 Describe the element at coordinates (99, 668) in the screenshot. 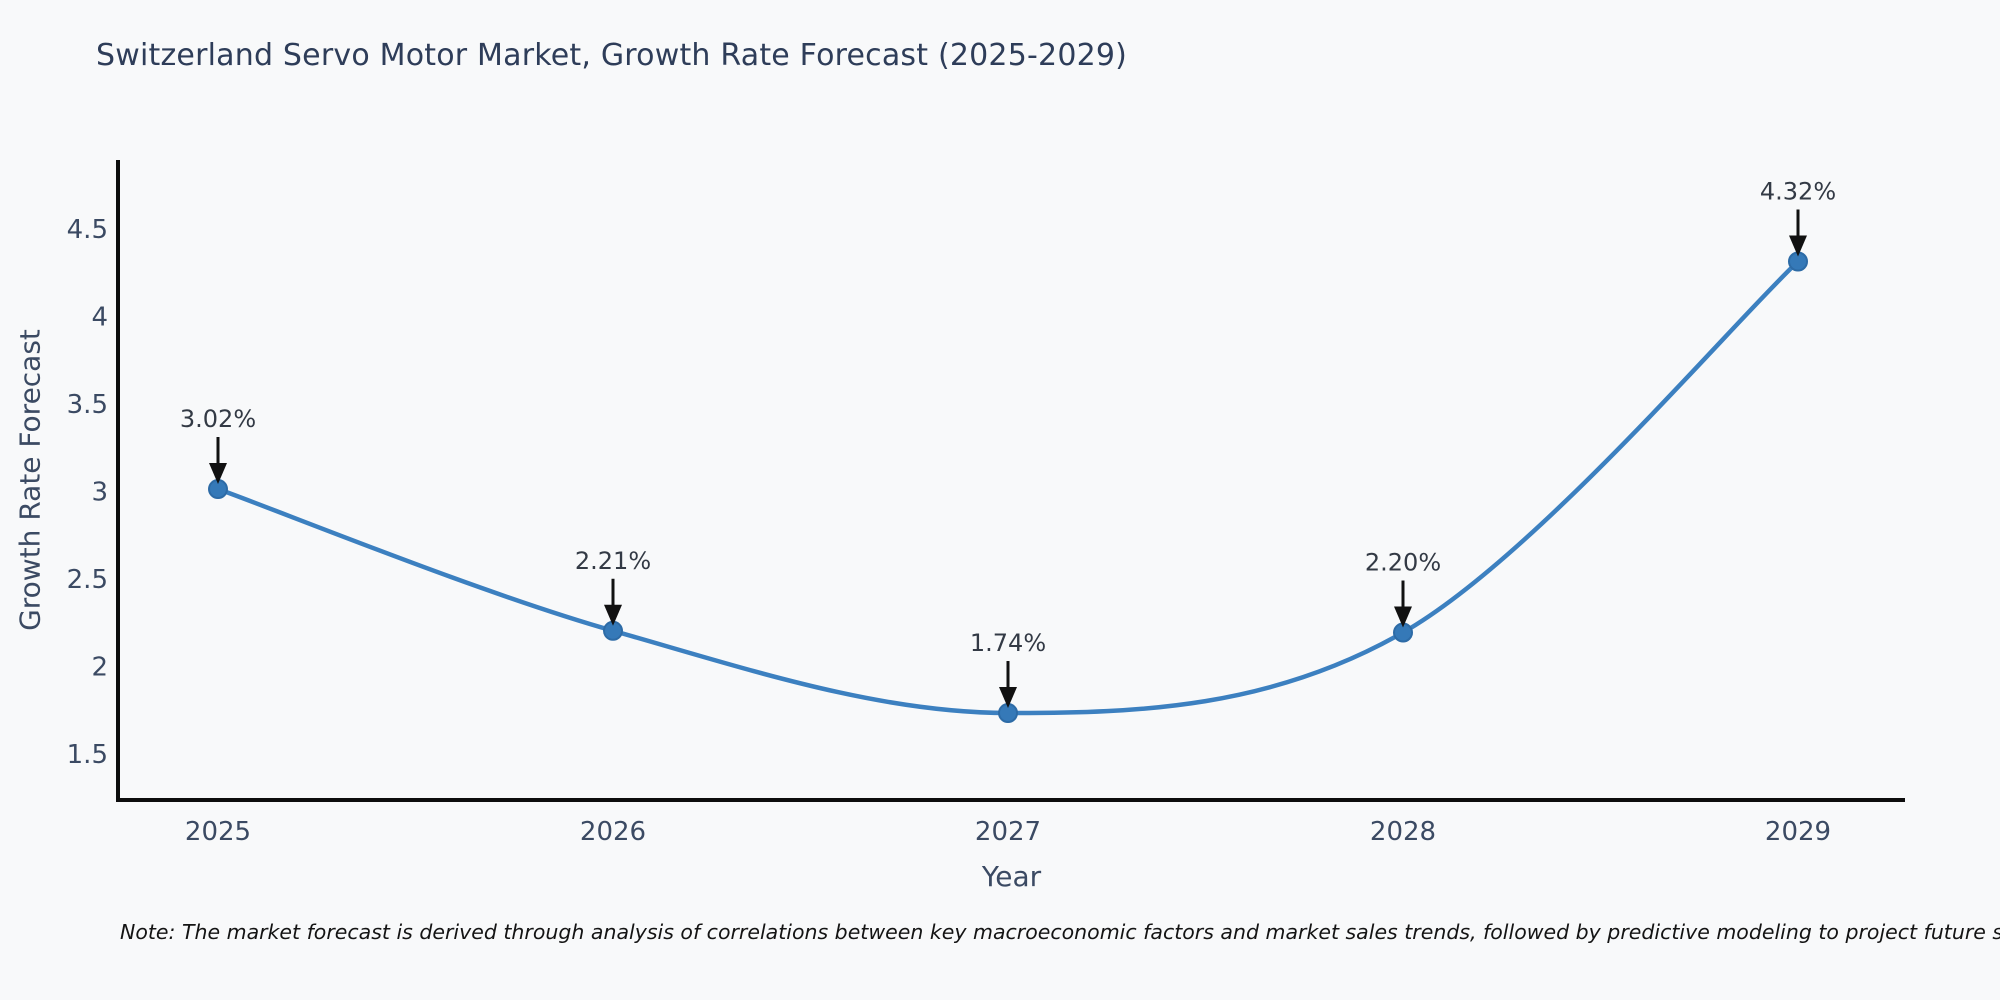

I see `y-tick-label: 2` at that location.